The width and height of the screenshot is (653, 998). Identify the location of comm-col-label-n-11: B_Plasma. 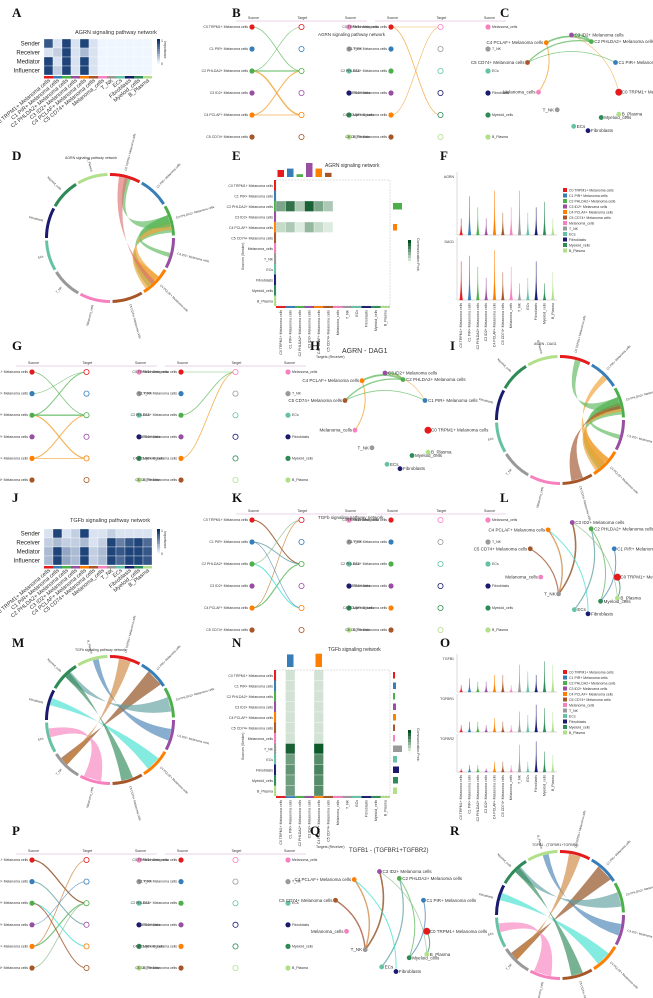
(385, 808).